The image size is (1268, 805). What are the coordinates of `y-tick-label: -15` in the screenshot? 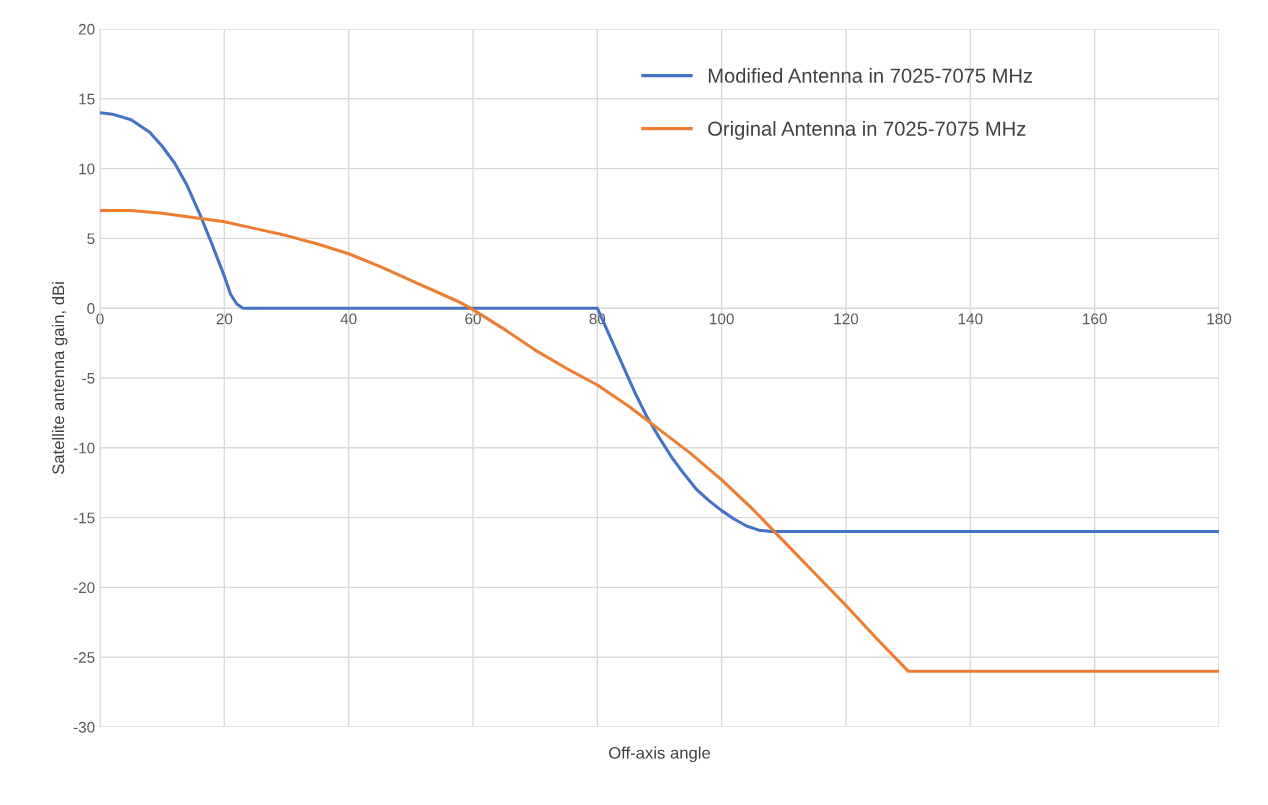 It's located at (84, 518).